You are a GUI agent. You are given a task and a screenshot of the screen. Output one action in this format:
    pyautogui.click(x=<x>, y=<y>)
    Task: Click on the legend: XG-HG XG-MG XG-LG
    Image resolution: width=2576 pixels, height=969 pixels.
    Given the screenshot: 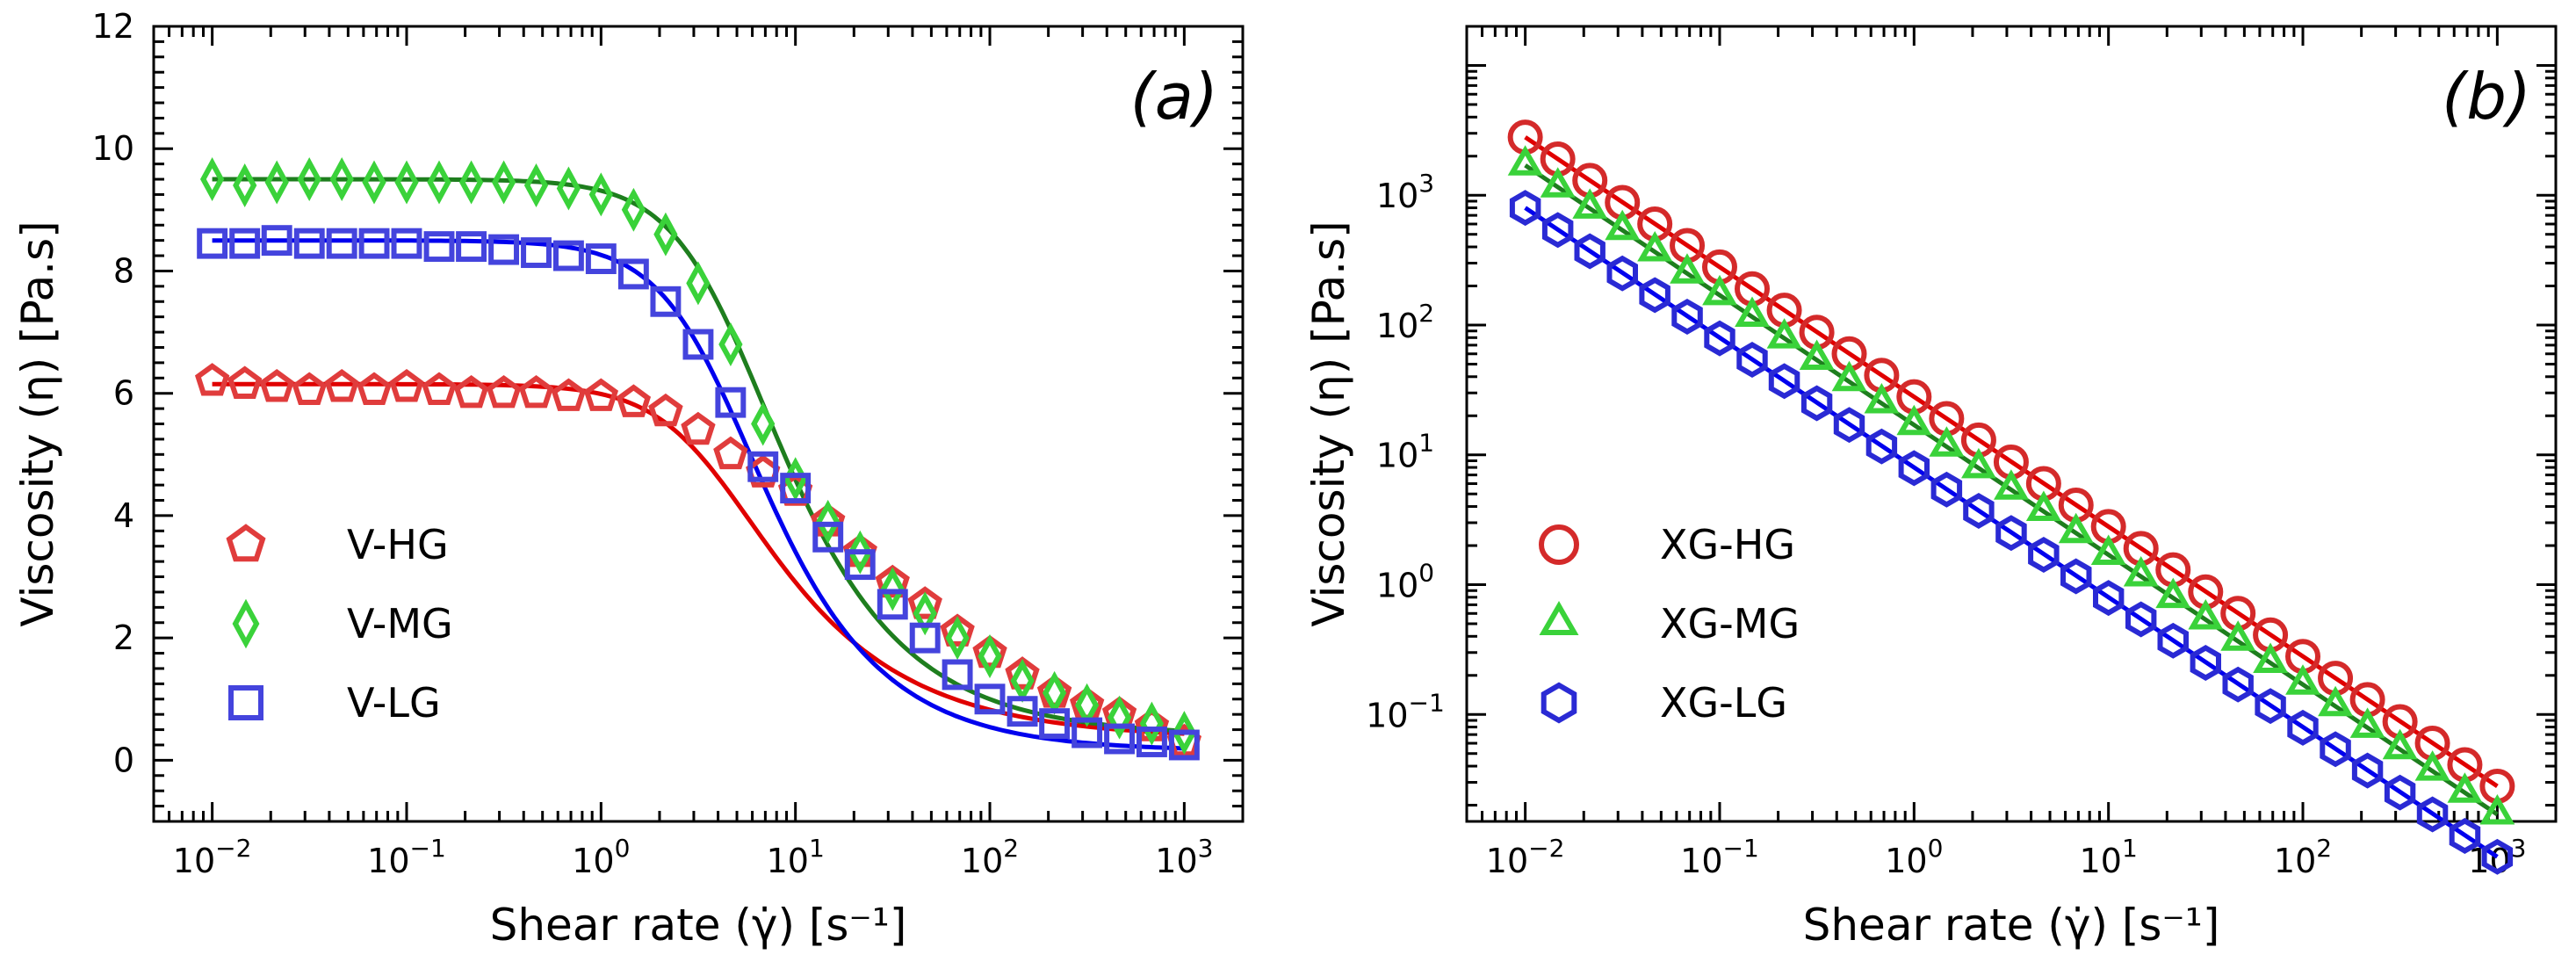 What is the action you would take?
    pyautogui.click(x=1669, y=624)
    